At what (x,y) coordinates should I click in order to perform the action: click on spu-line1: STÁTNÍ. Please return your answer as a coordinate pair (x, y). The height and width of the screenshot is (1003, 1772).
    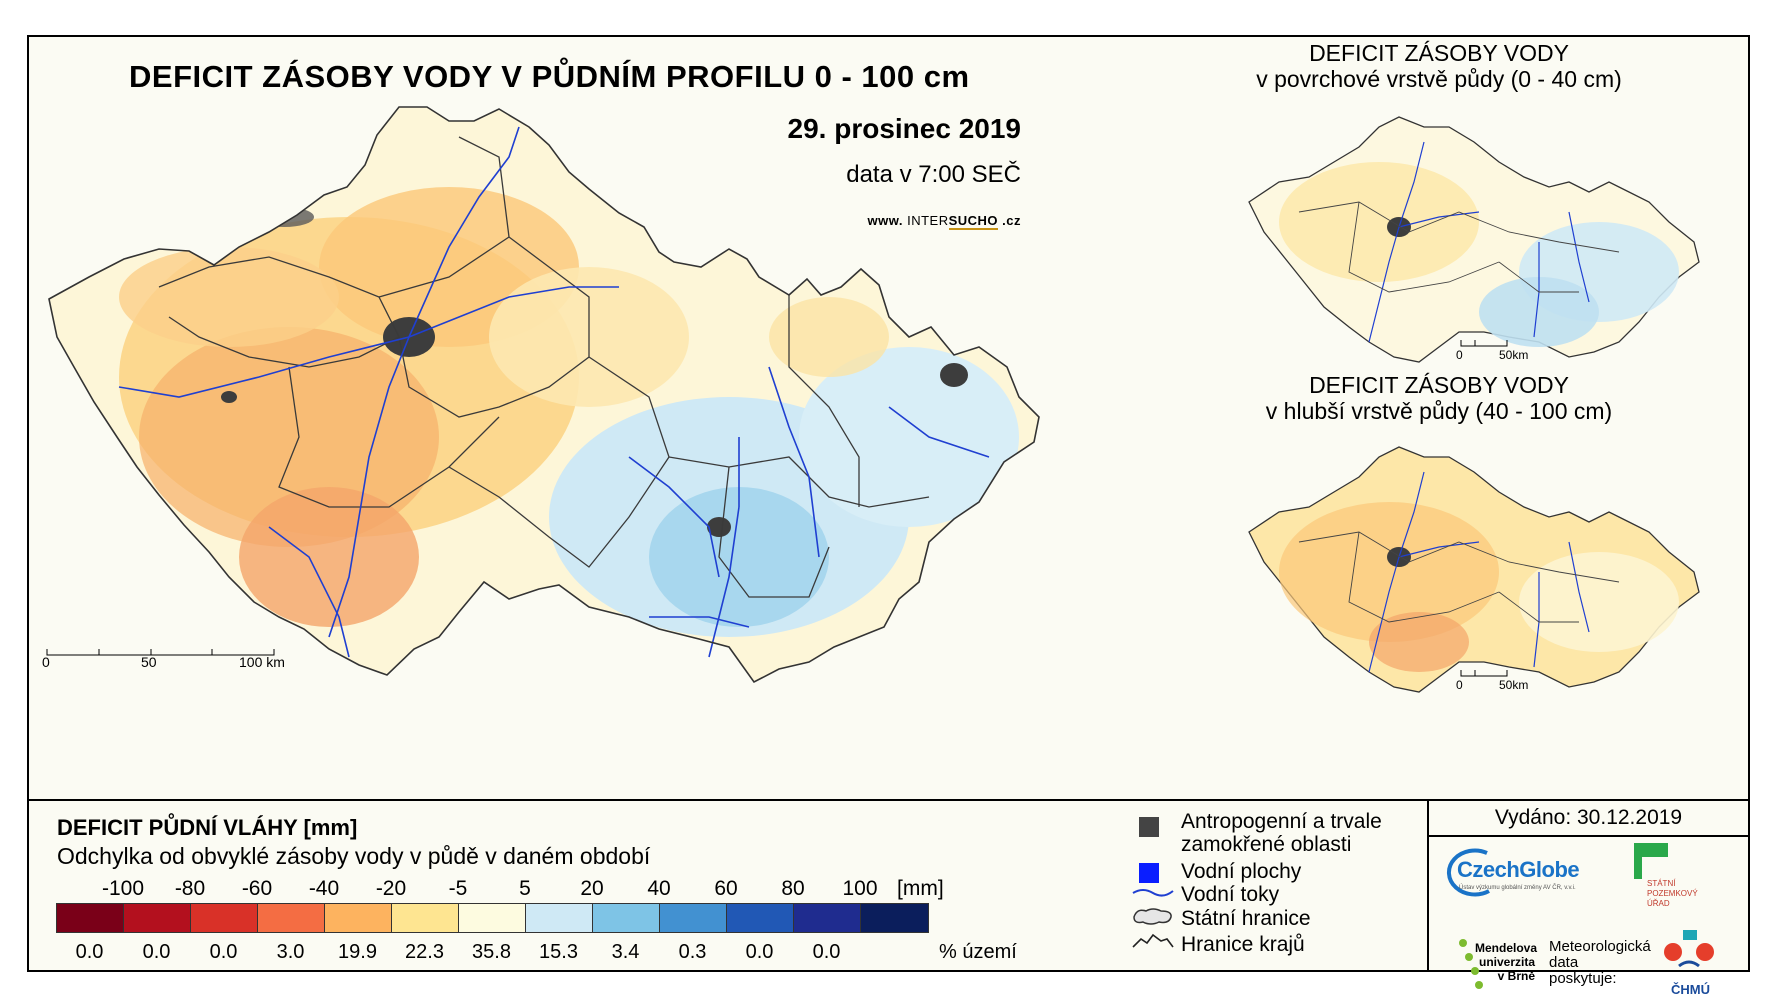
    Looking at the image, I should click on (1661, 883).